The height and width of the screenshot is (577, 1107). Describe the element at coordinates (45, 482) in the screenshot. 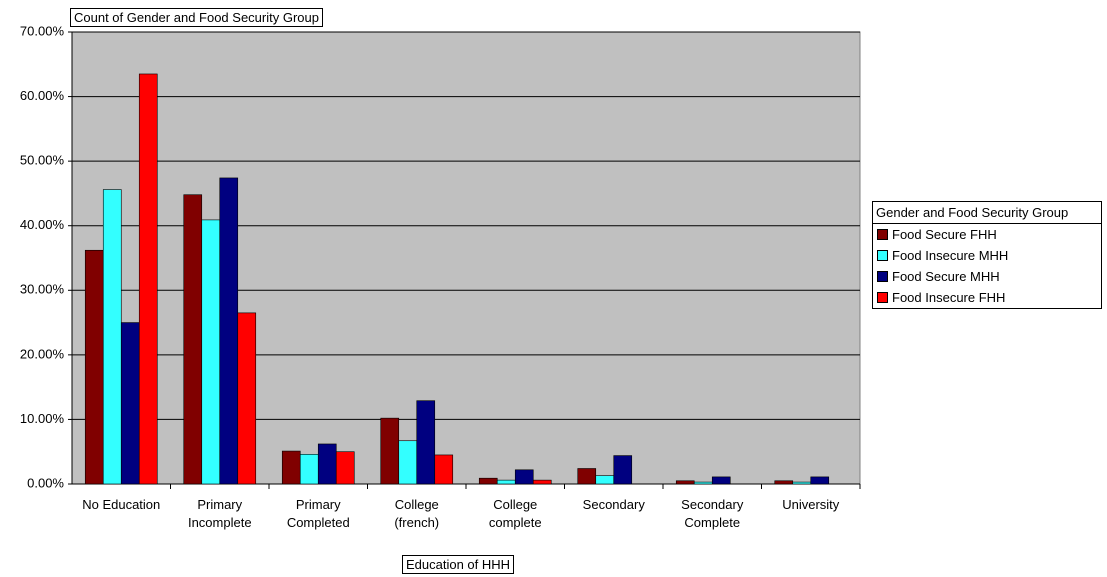

I see `y-tick-label: 0.00%` at that location.